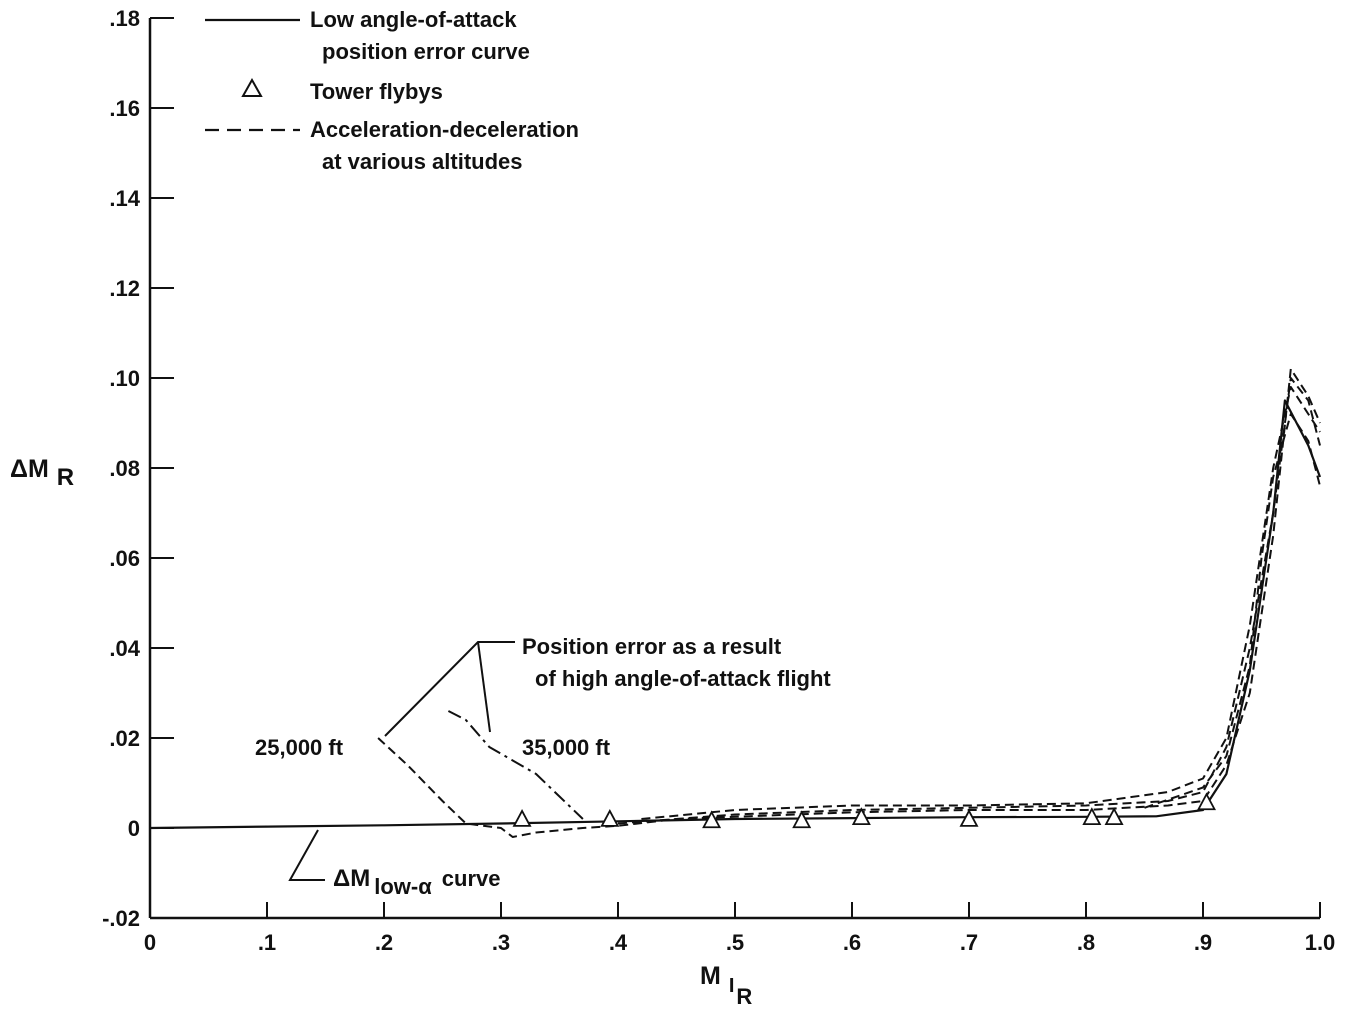  I want to click on low-alpha-prefix: ΔM, so click(351, 878).